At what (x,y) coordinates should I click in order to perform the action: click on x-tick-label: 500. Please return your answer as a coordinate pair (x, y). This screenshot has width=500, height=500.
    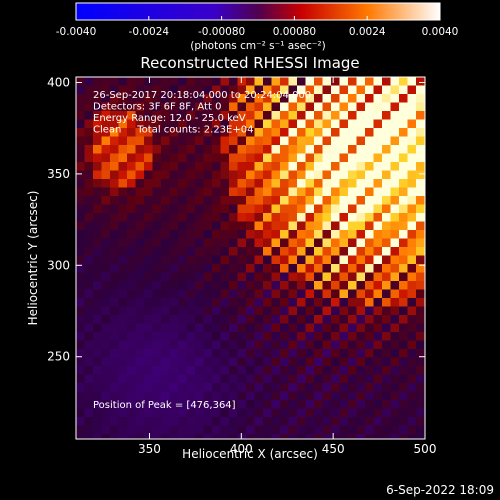
    Looking at the image, I should click on (425, 449).